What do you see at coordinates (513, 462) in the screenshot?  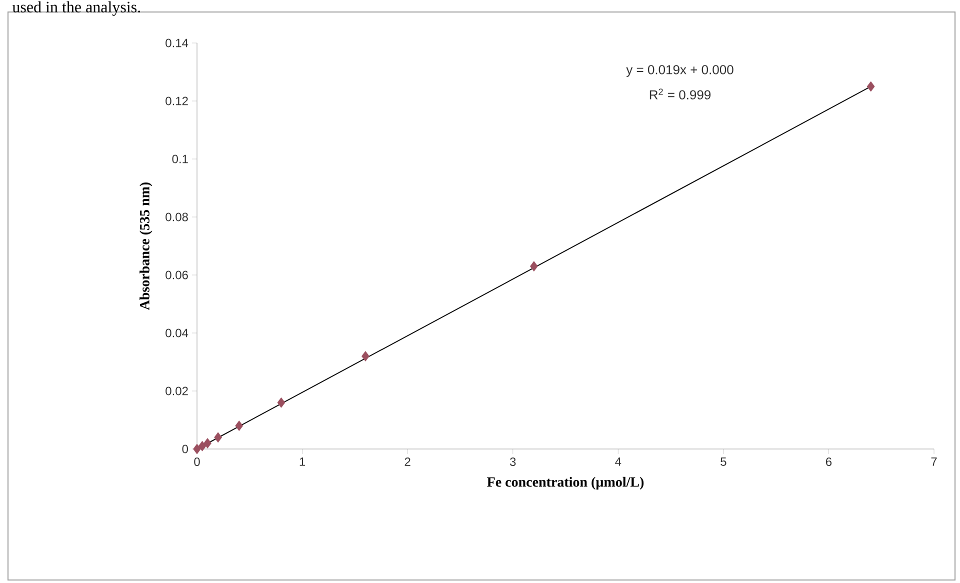 I see `x-tick-label: 3` at bounding box center [513, 462].